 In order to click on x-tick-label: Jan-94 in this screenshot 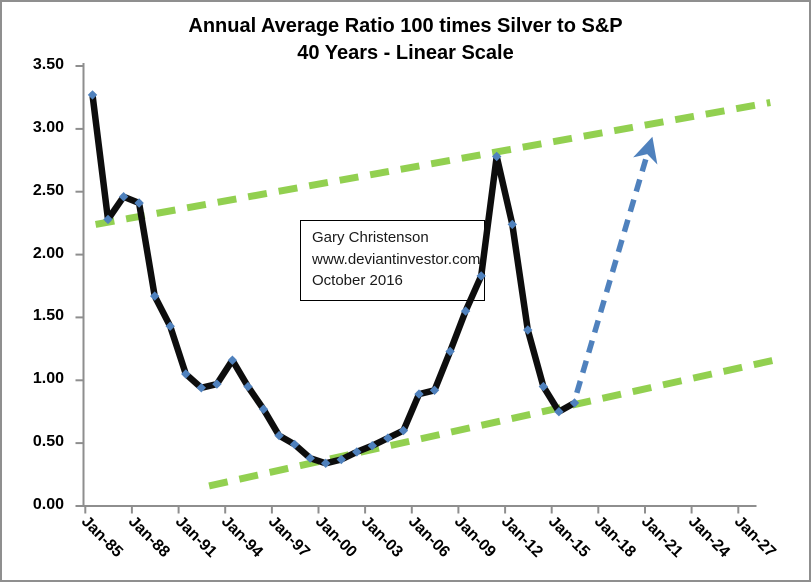, I will do `click(242, 537)`.